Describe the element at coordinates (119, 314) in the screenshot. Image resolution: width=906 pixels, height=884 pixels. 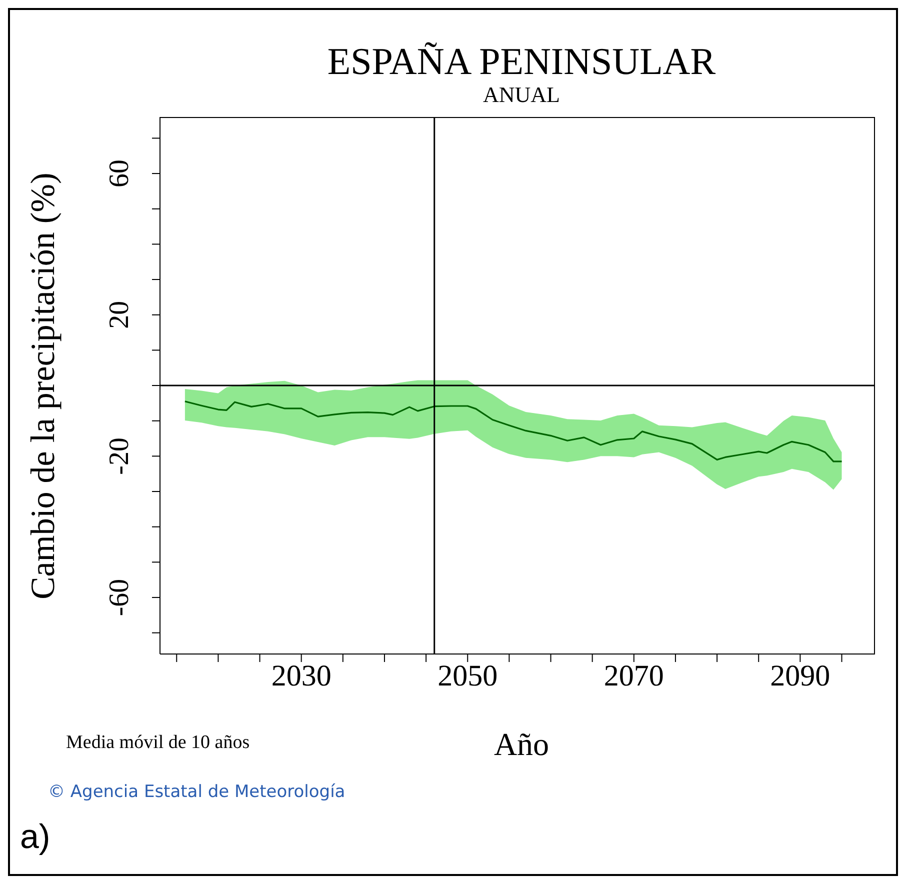
I see `y-tick-label: 20` at that location.